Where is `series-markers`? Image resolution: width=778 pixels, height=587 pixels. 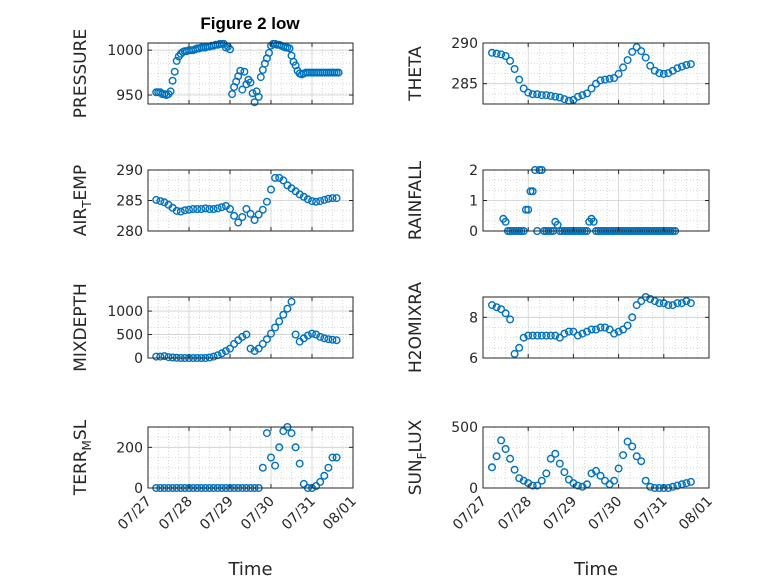 series-markers is located at coordinates (246, 330).